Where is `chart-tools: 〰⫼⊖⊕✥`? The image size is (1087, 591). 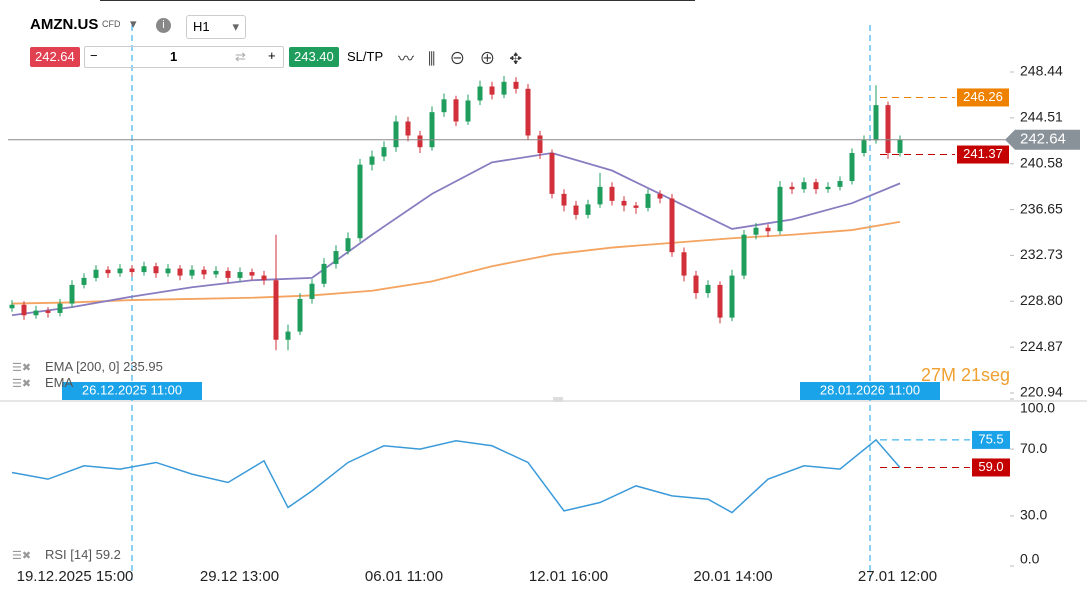
chart-tools: 〰⫼⊖⊕✥ is located at coordinates (467, 59).